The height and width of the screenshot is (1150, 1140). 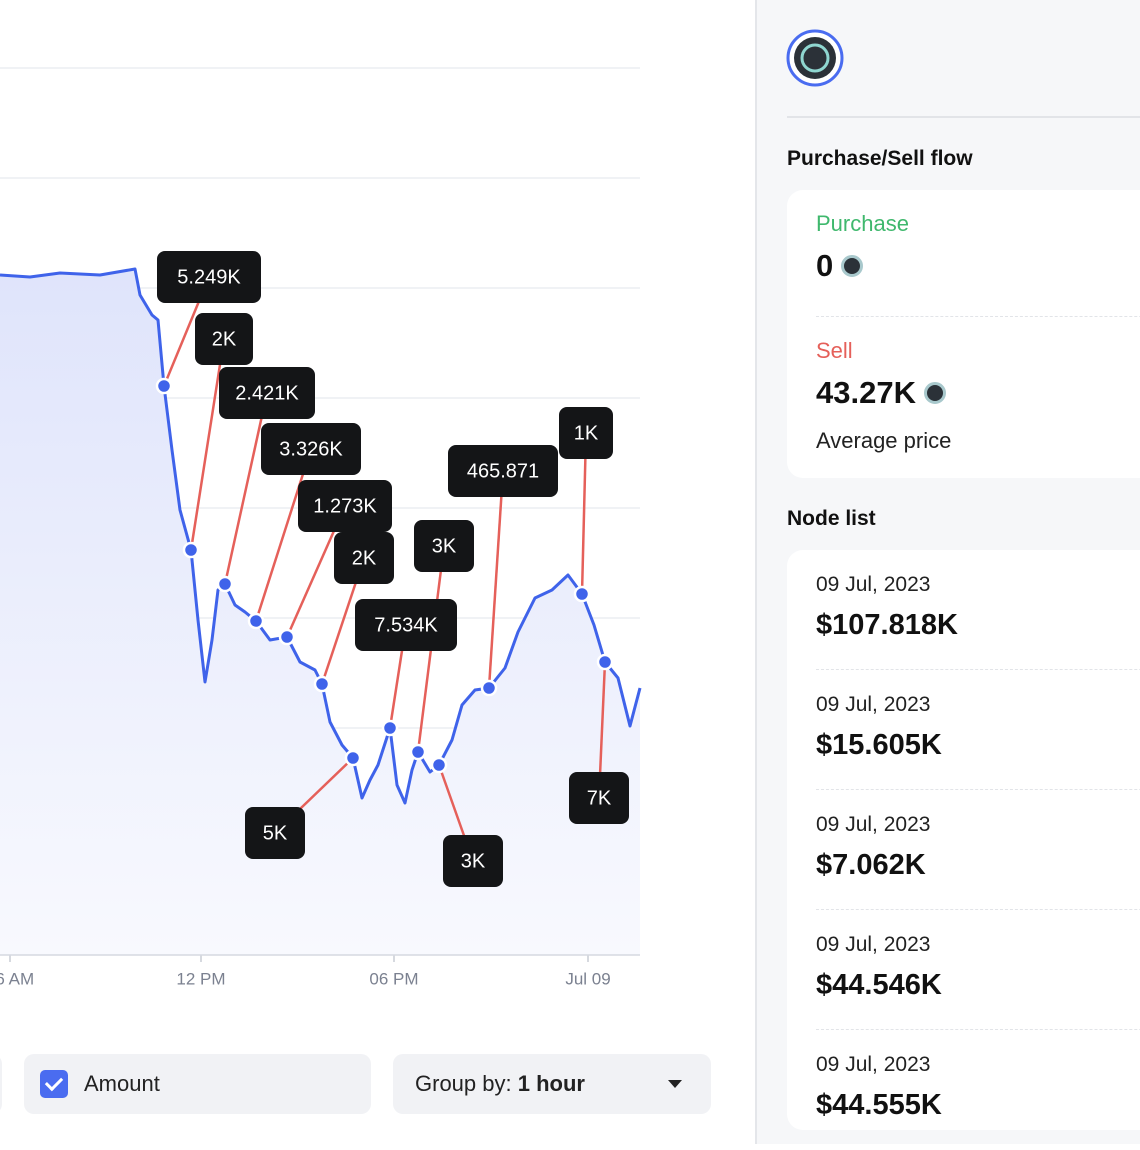 I want to click on node-item: 09 Jul, 2023 $15.605K, so click(x=963, y=730).